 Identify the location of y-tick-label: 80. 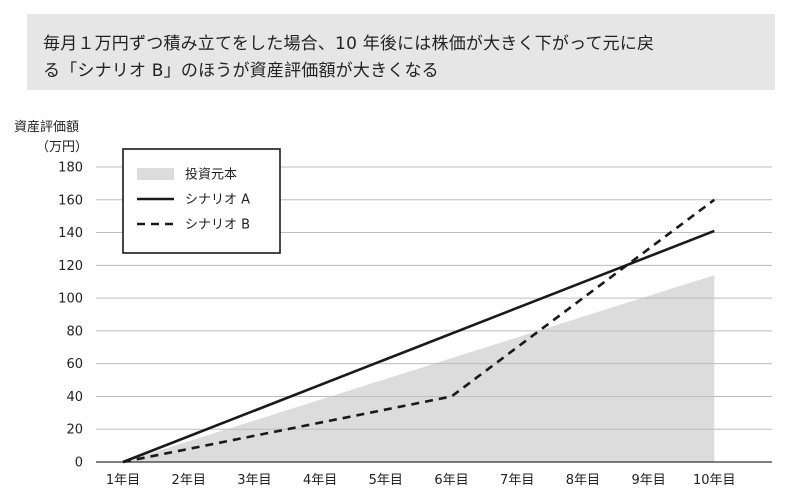
(74, 331).